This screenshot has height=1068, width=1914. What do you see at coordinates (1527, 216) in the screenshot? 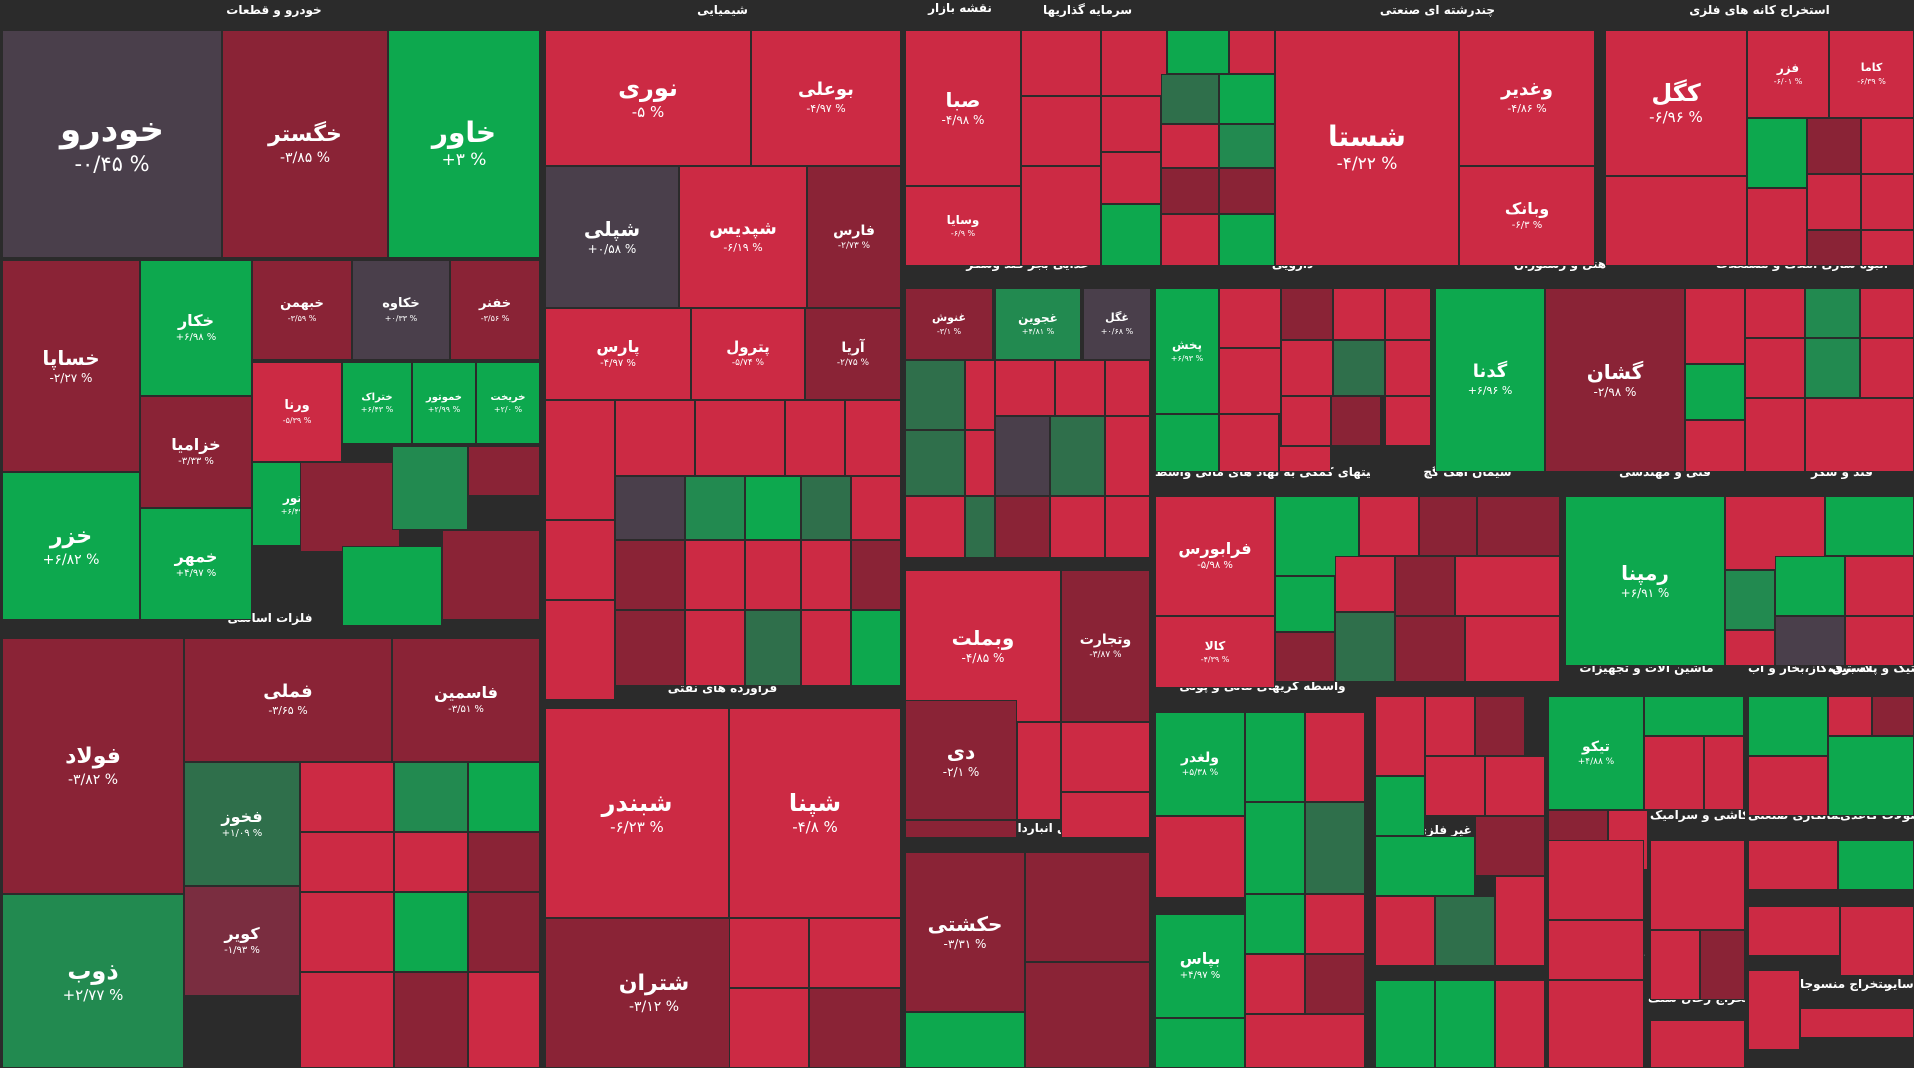
I see `stock-tile: وبانک -۶/۳ %` at bounding box center [1527, 216].